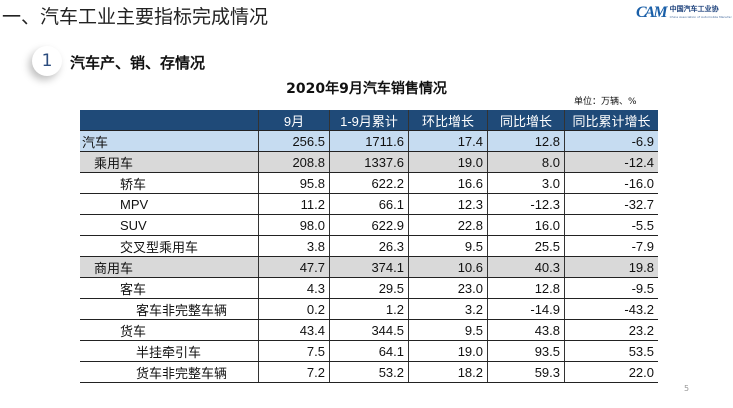 The width and height of the screenshot is (733, 408). Describe the element at coordinates (294, 162) in the screenshot. I see `table-cell: 208.8` at that location.